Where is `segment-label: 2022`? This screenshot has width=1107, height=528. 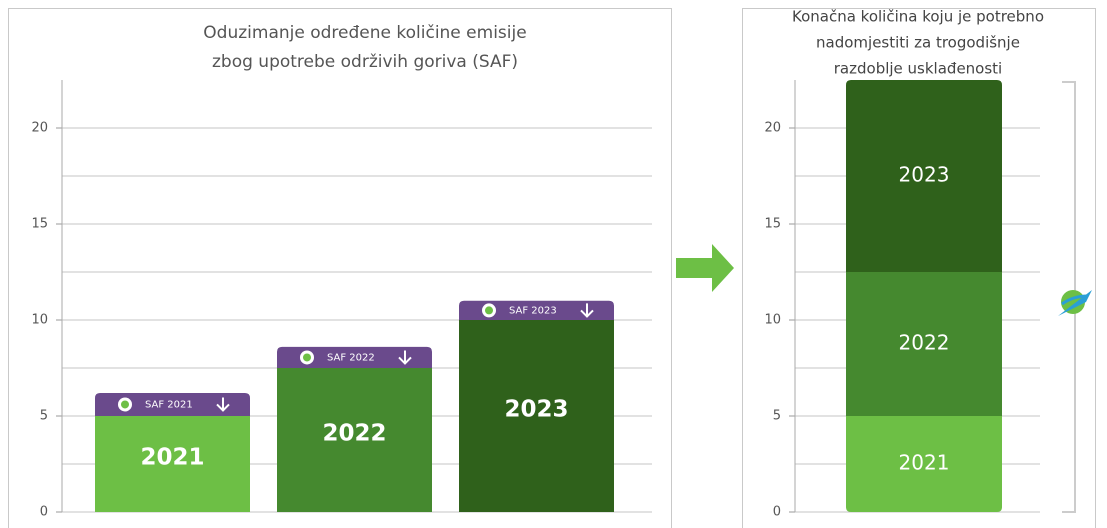 segment-label: 2022 is located at coordinates (924, 343).